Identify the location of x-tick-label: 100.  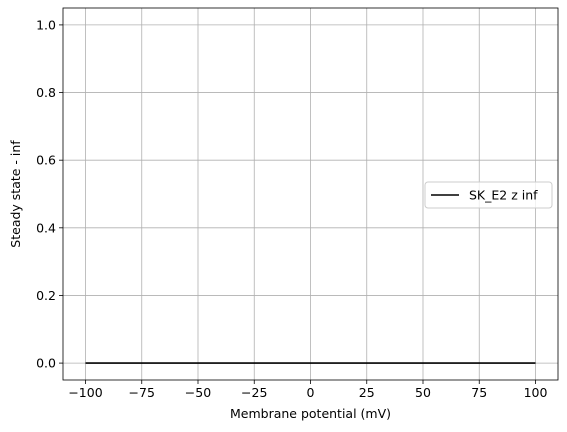
(536, 392).